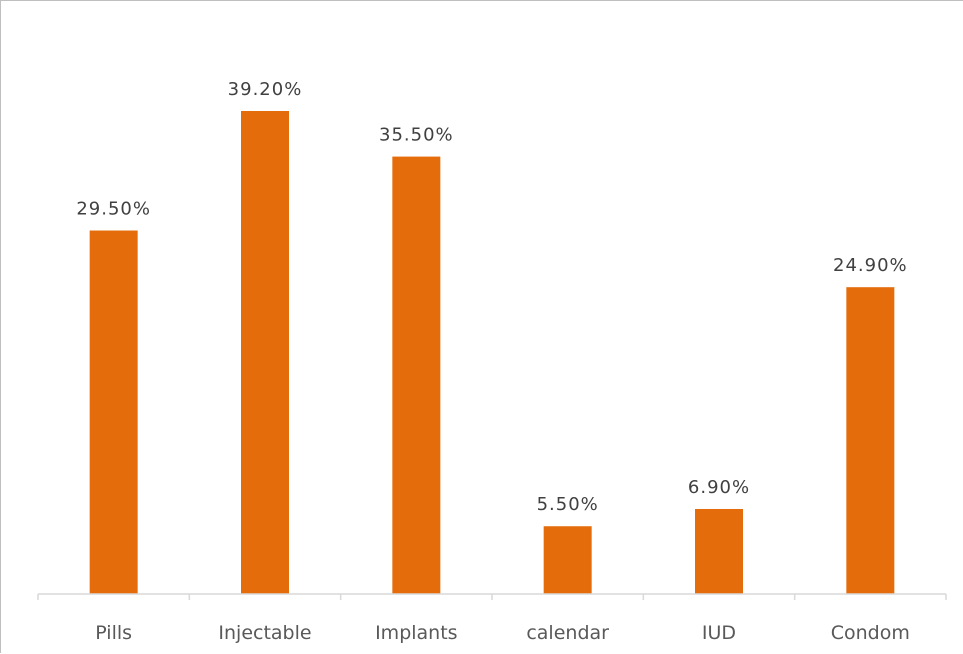 Image resolution: width=963 pixels, height=654 pixels. Describe the element at coordinates (416, 135) in the screenshot. I see `data-label-implants: 35.50%` at that location.